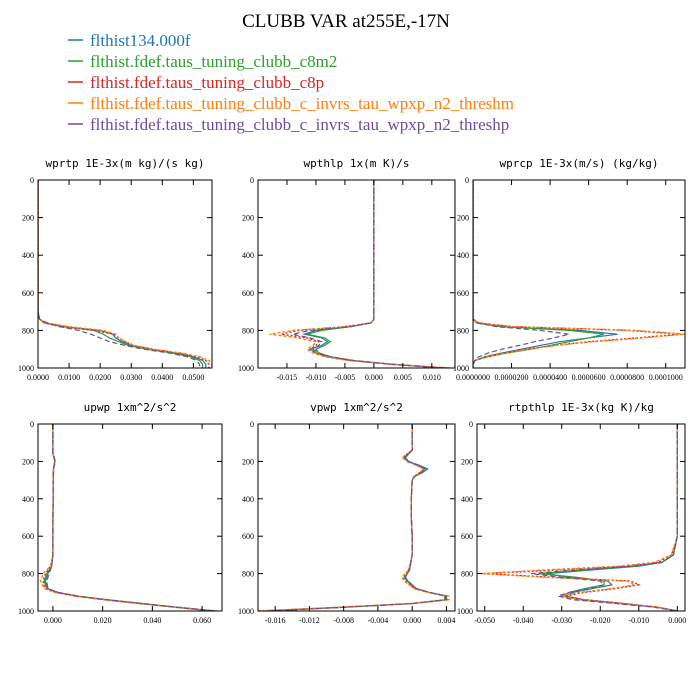 This screenshot has width=700, height=700. What do you see at coordinates (512, 377) in the screenshot?
I see `xtick-label-2-1: 0.0000200` at bounding box center [512, 377].